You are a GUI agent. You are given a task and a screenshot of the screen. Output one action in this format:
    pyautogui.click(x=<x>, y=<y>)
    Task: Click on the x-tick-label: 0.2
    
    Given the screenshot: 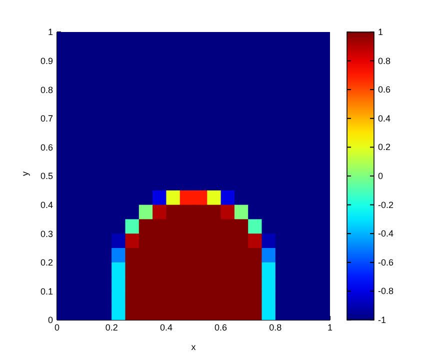 What is the action you would take?
    pyautogui.click(x=111, y=327)
    